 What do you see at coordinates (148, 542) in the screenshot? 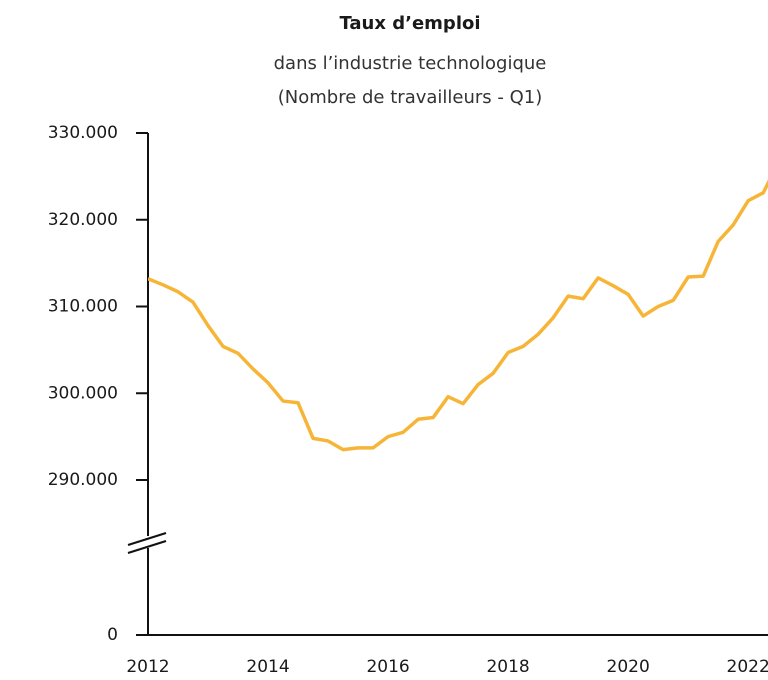
I see `axis-break-gap` at bounding box center [148, 542].